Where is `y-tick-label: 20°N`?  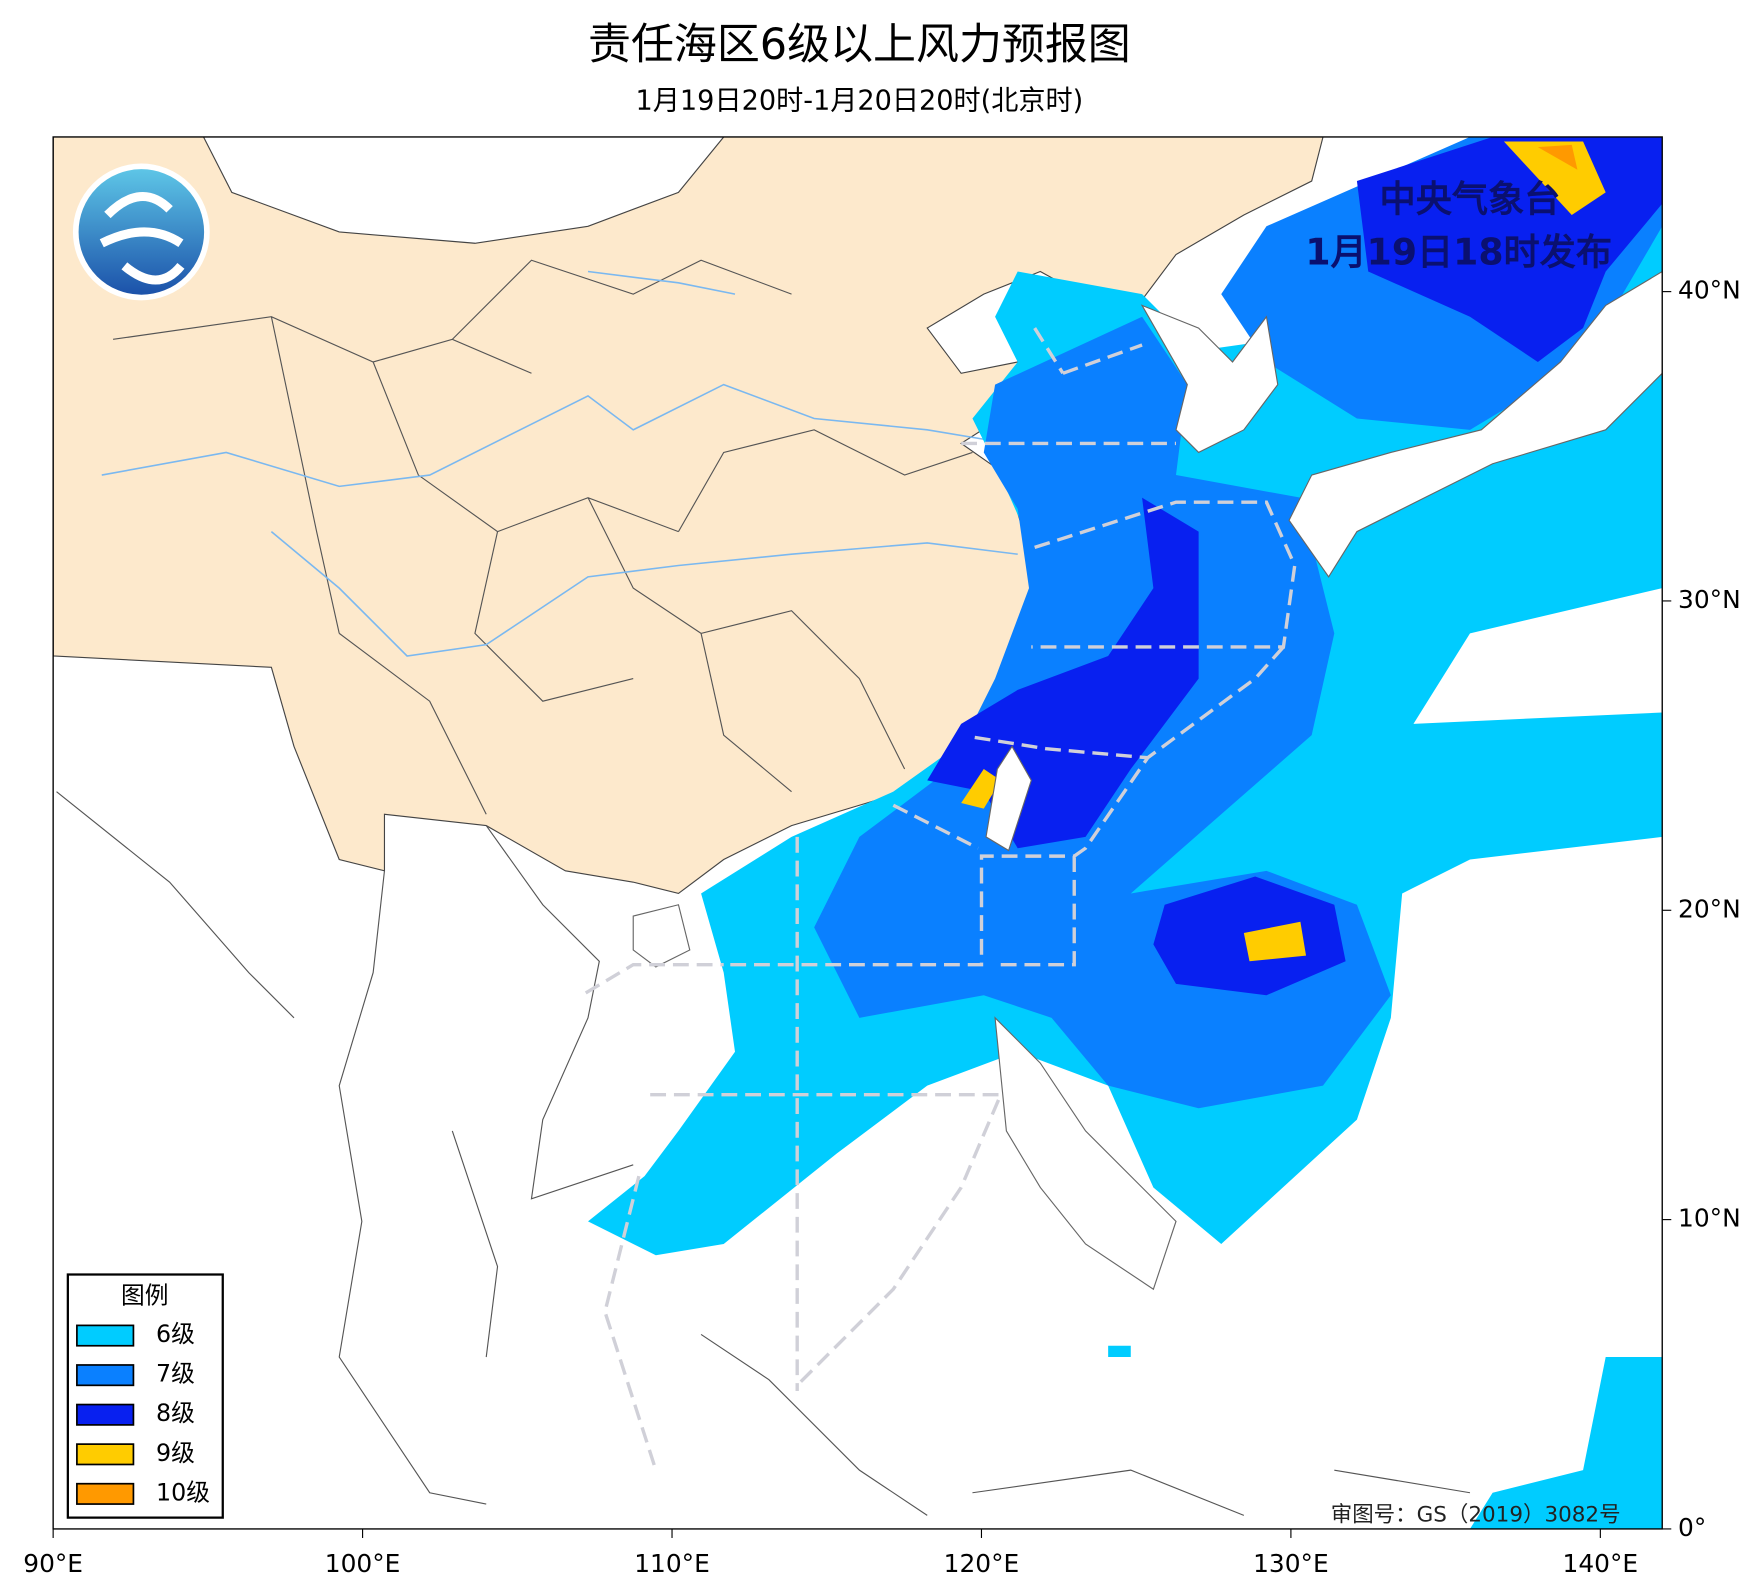 y-tick-label: 20°N is located at coordinates (1709, 908).